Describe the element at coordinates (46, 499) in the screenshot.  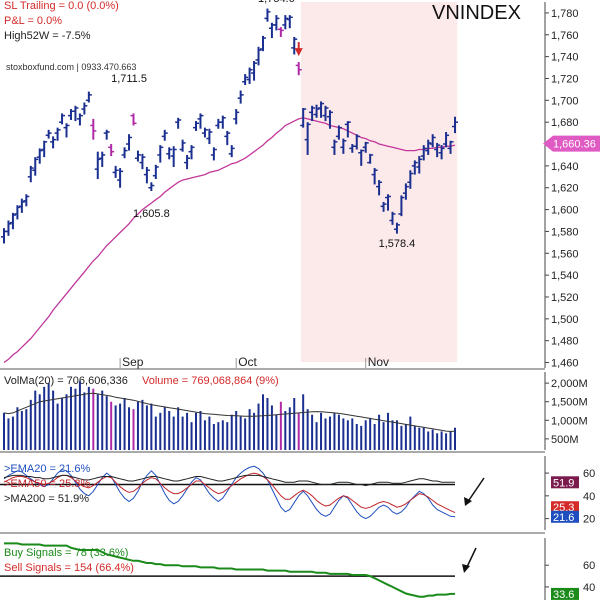
I see `breadth-legend: >MA200 = 51.9%` at that location.